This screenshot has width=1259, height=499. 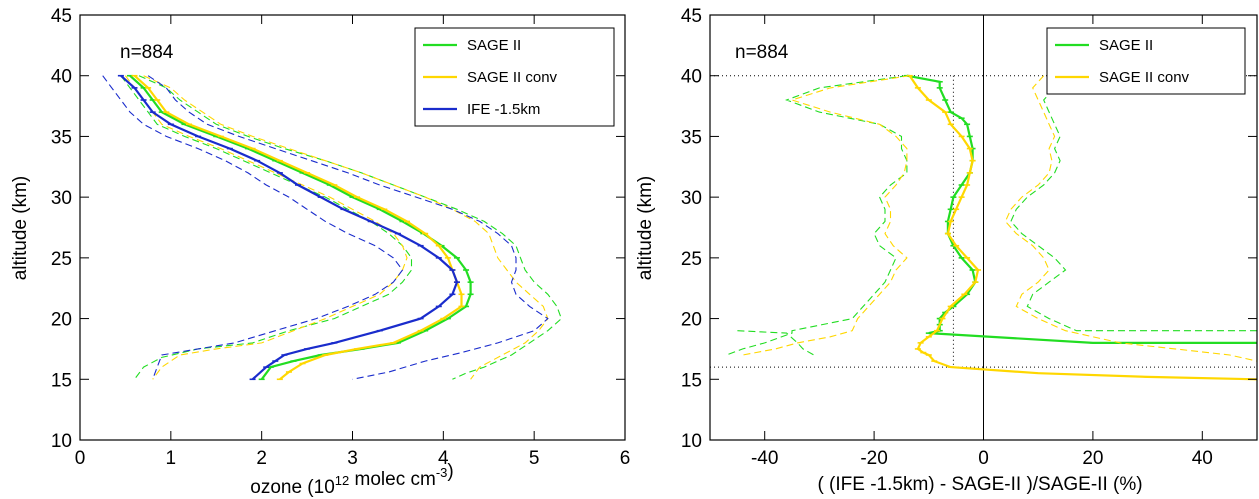 What do you see at coordinates (442, 472) in the screenshot?
I see `x-axis-label-superscript: -3` at bounding box center [442, 472].